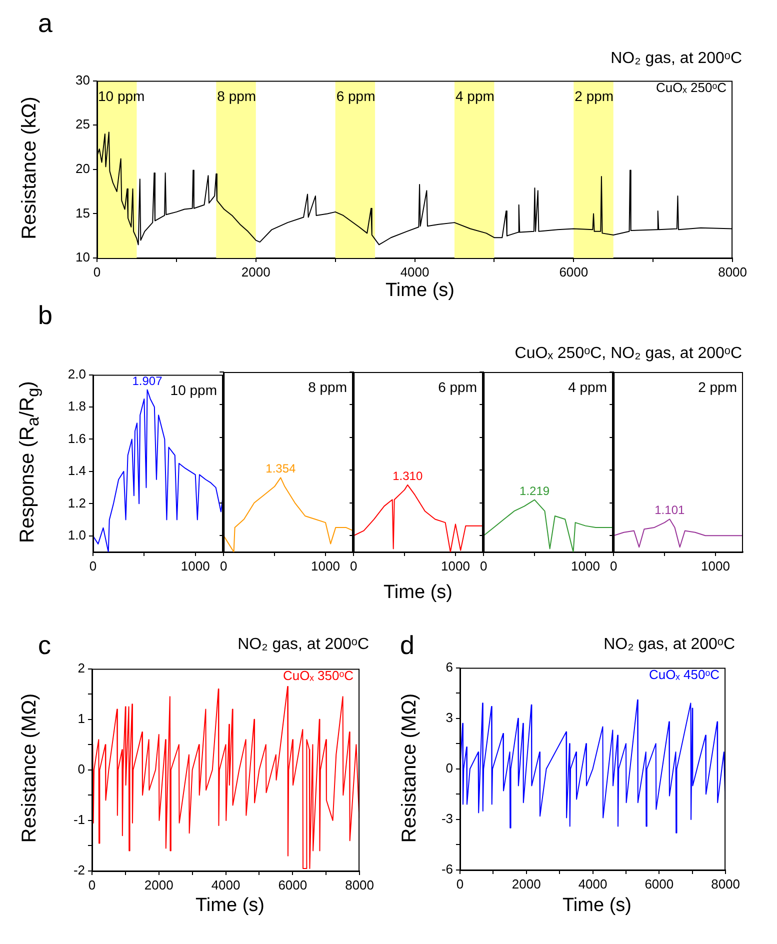  I want to click on text: d, so click(407, 645).